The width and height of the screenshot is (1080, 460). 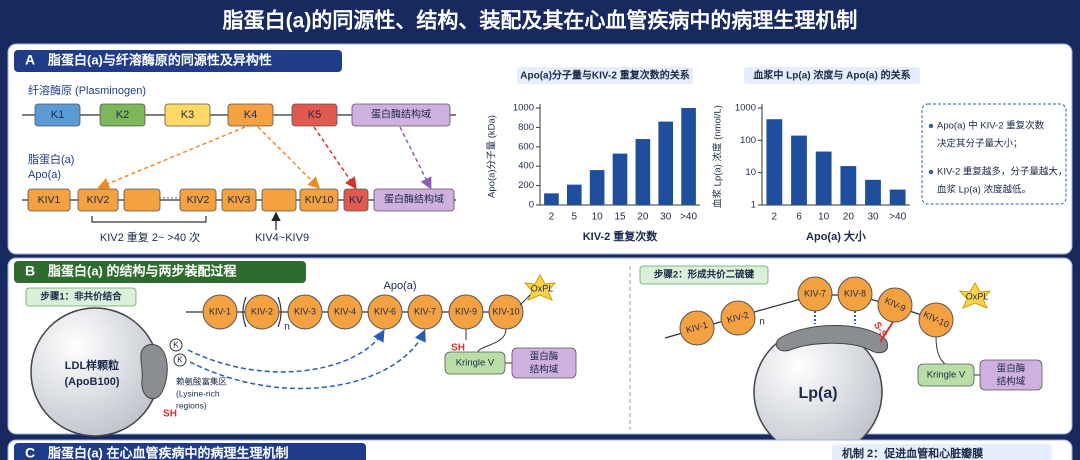 I want to click on disulfide-bond, so click(x=886, y=332).